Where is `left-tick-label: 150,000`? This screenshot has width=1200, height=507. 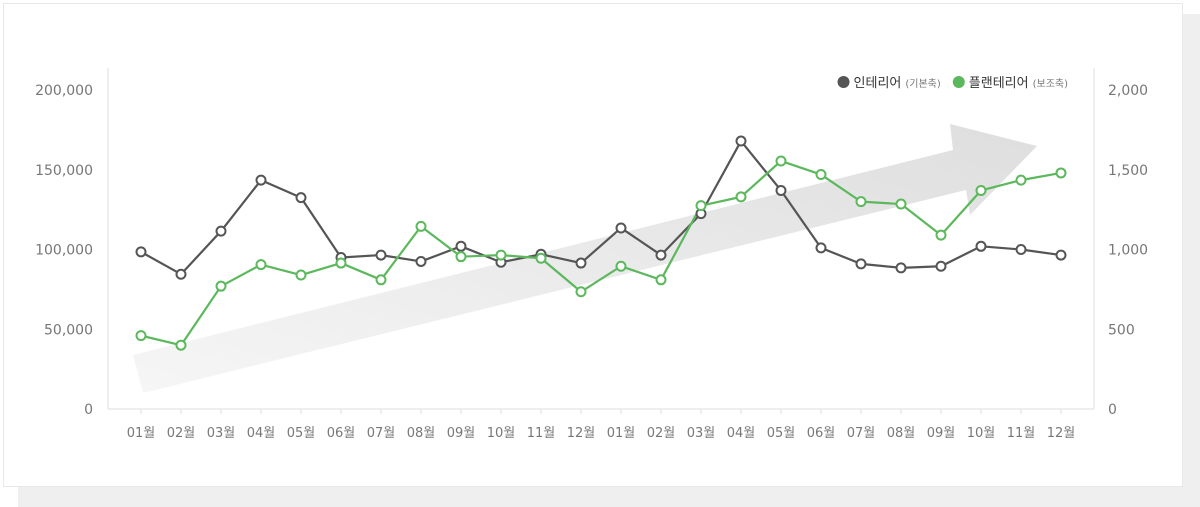
left-tick-label: 150,000 is located at coordinates (64, 171).